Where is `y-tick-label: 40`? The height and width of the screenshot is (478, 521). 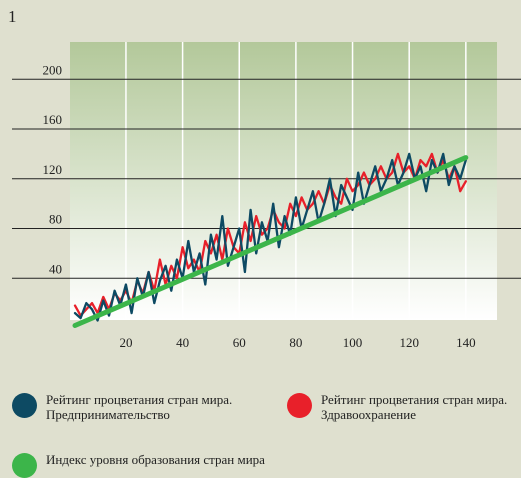
y-tick-label: 40 is located at coordinates (55, 268).